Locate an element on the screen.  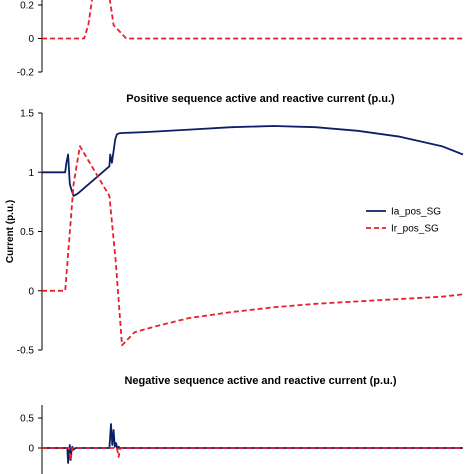
legend-entry: Ir_pos_SG is located at coordinates (415, 229).